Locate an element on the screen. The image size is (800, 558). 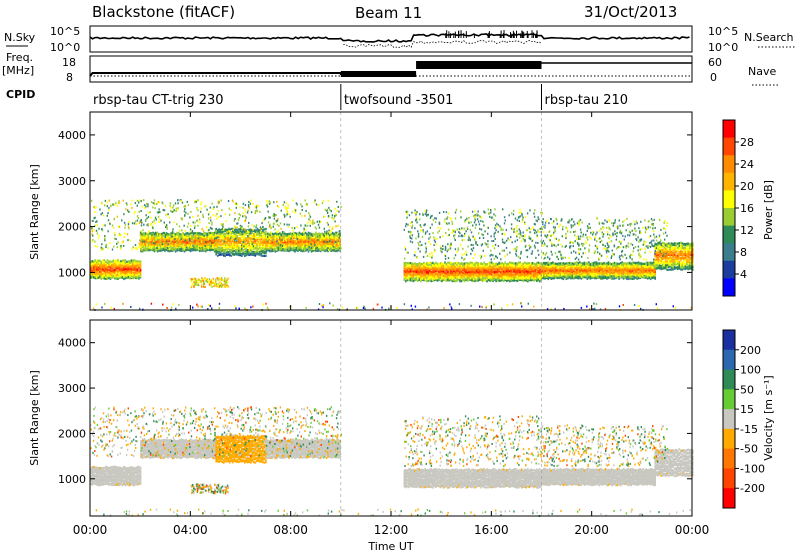
nsky-trace is located at coordinates (390, 38).